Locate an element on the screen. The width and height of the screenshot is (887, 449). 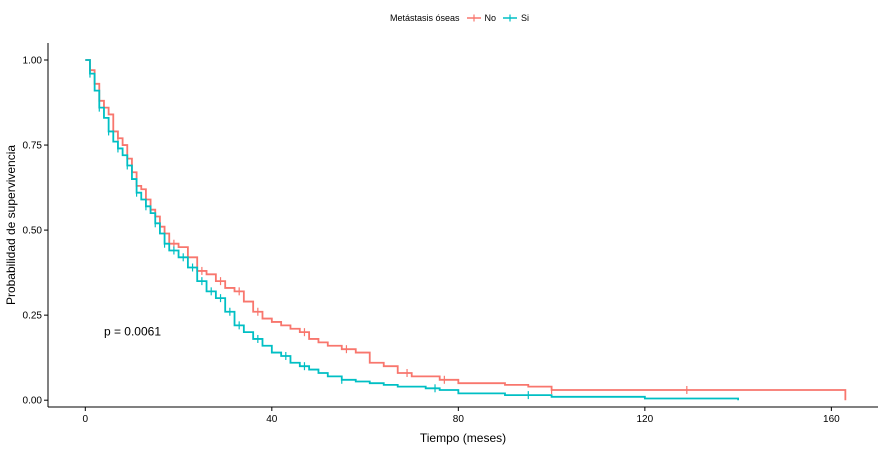
x-tick-label: 0 is located at coordinates (86, 419).